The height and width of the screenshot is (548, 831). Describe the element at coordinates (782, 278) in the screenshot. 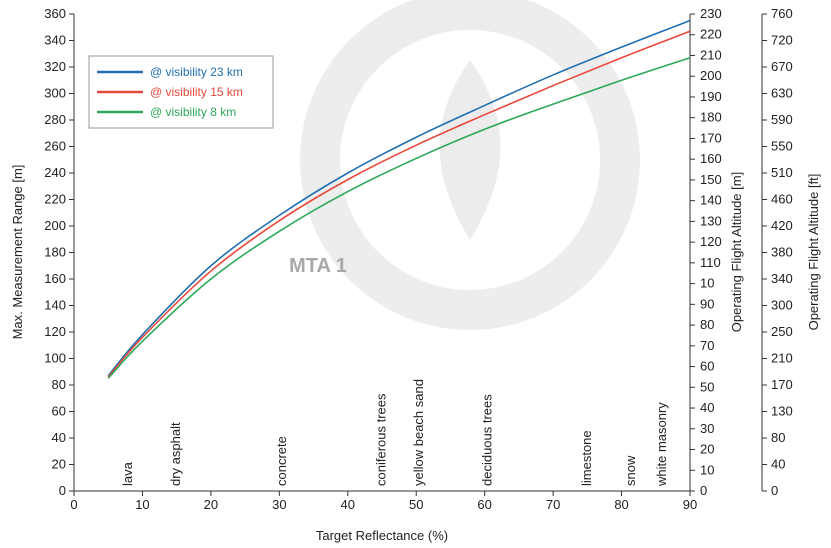

I see `right-ft-tick-label: 340` at that location.